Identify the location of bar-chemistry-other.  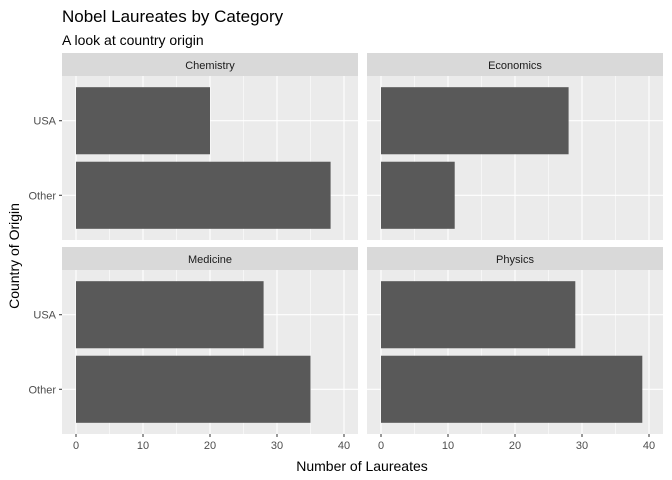
(203, 195).